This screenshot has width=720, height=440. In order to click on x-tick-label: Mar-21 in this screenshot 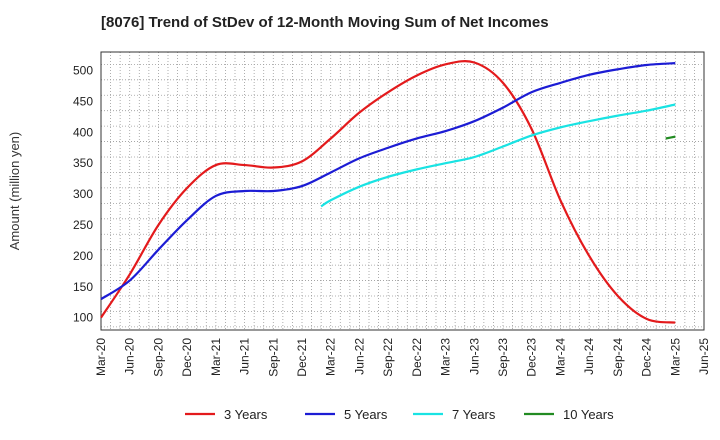, I will do `click(216, 357)`.